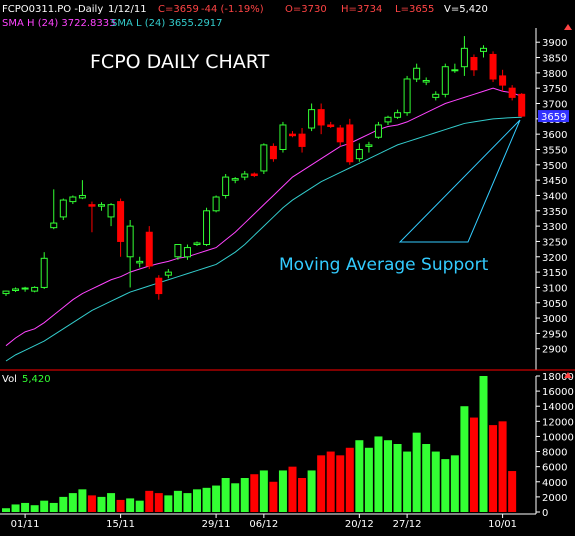 The width and height of the screenshot is (575, 536). Describe the element at coordinates (232, 9) in the screenshot. I see `change-label: -44 (-1.19%)` at that location.